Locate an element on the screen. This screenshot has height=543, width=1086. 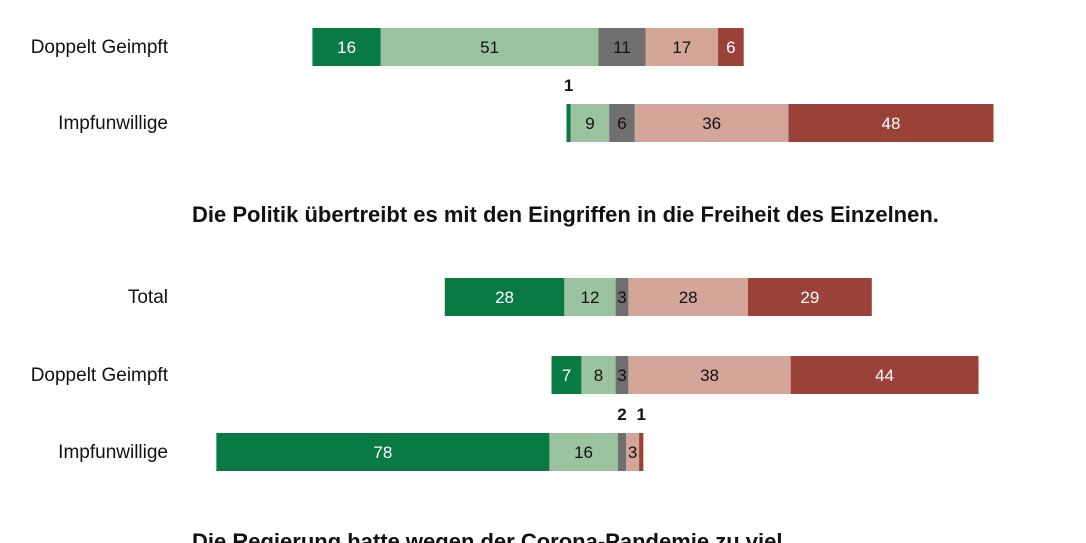
segment-value-label: 8 is located at coordinates (598, 375).